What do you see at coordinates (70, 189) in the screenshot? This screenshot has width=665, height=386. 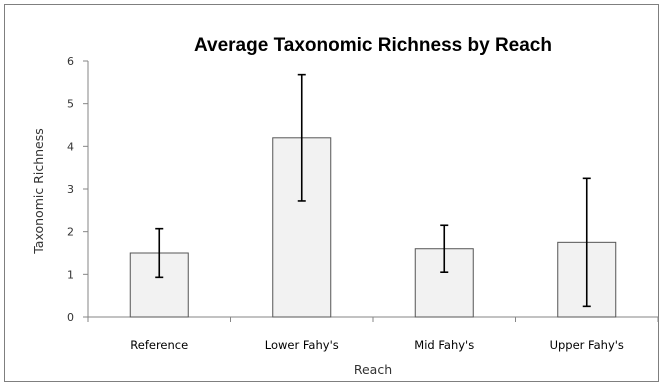 I see `y-tick-label: 3` at bounding box center [70, 189].